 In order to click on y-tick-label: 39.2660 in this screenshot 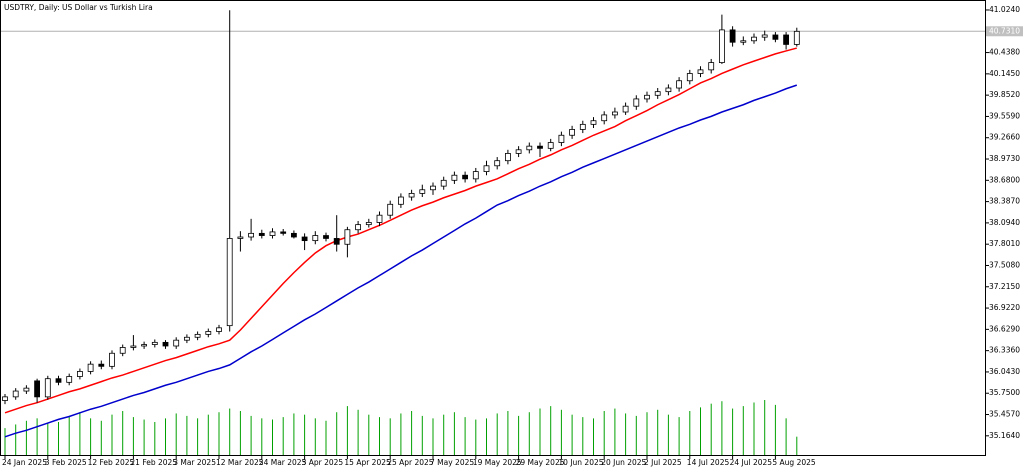, I will do `click(1004, 137)`.